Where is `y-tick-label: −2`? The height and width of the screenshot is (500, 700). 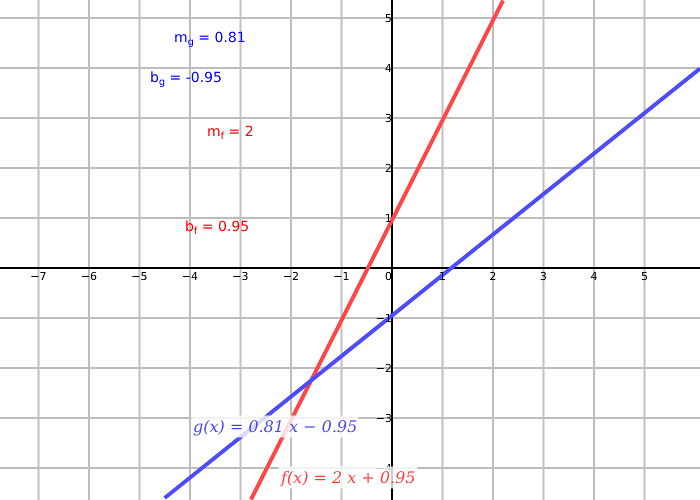
y-tick-label: −2 is located at coordinates (384, 368).